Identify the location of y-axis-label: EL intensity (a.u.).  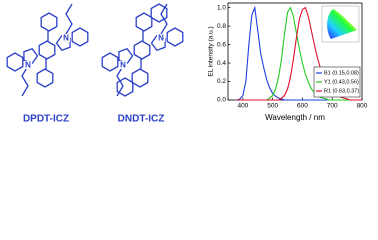
(211, 51).